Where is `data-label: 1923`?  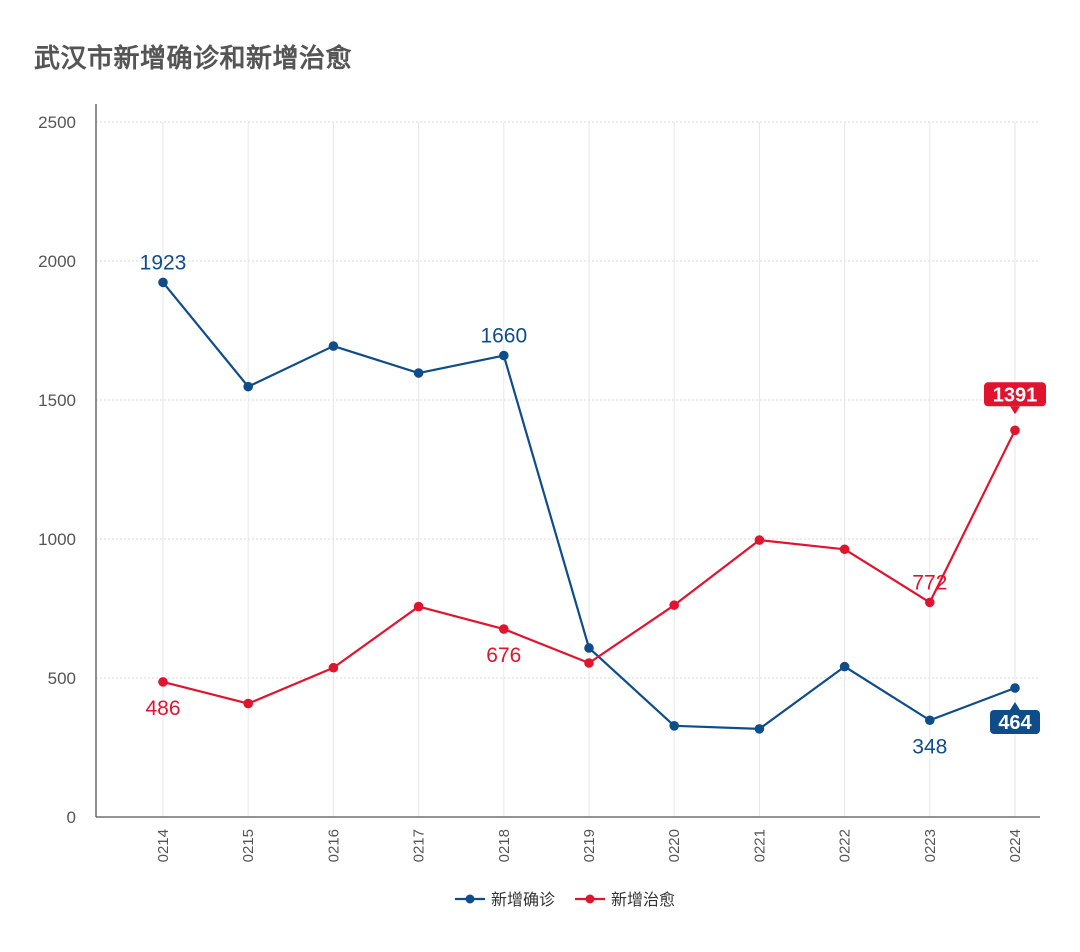 data-label: 1923 is located at coordinates (163, 262).